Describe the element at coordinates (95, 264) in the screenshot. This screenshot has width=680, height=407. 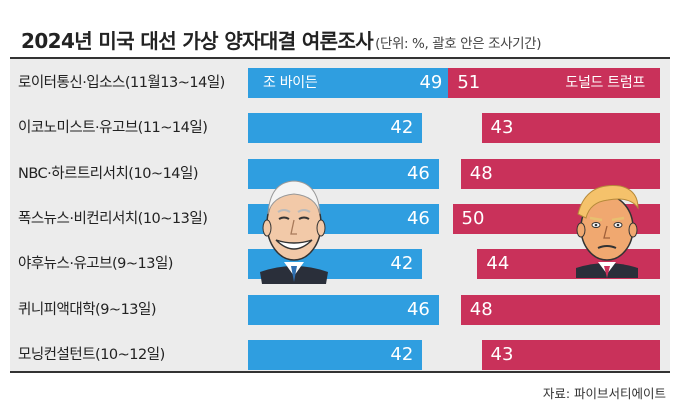
I see `poll-label: 야후뉴스·유고브(9~13일)` at that location.